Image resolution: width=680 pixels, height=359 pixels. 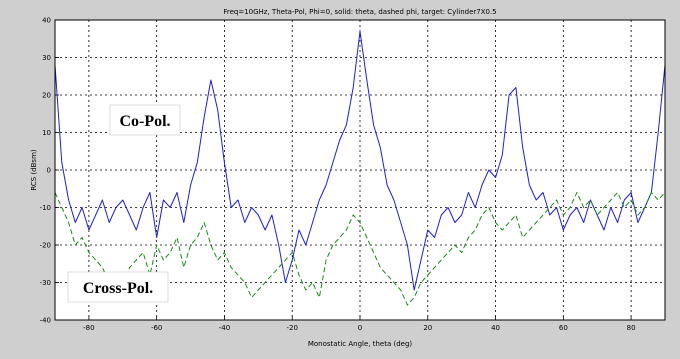 I want to click on co-pol-annotation: Co-Pol., so click(x=145, y=120).